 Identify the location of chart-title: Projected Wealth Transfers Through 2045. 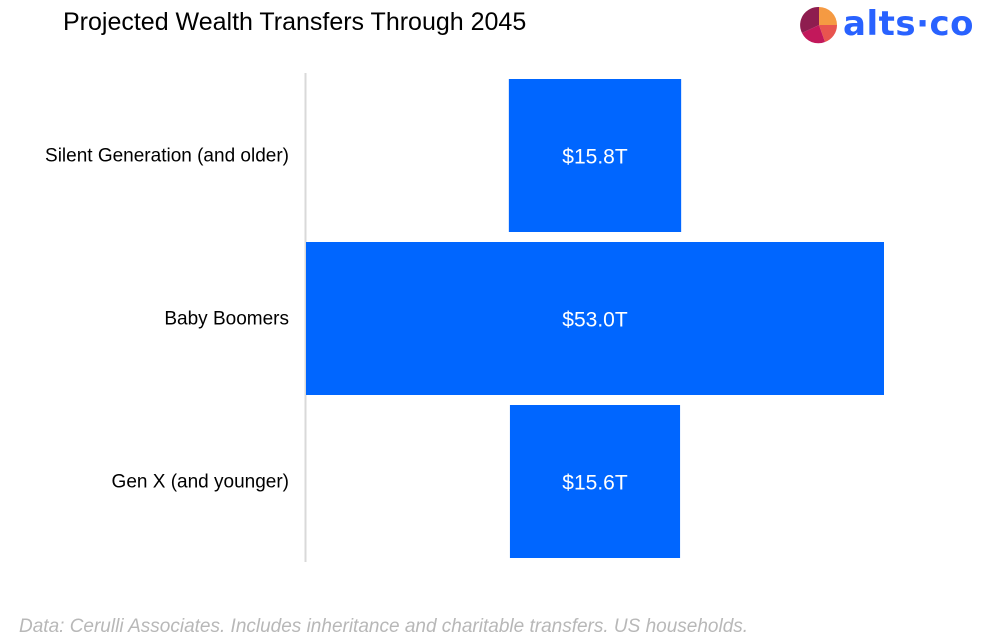
(295, 22).